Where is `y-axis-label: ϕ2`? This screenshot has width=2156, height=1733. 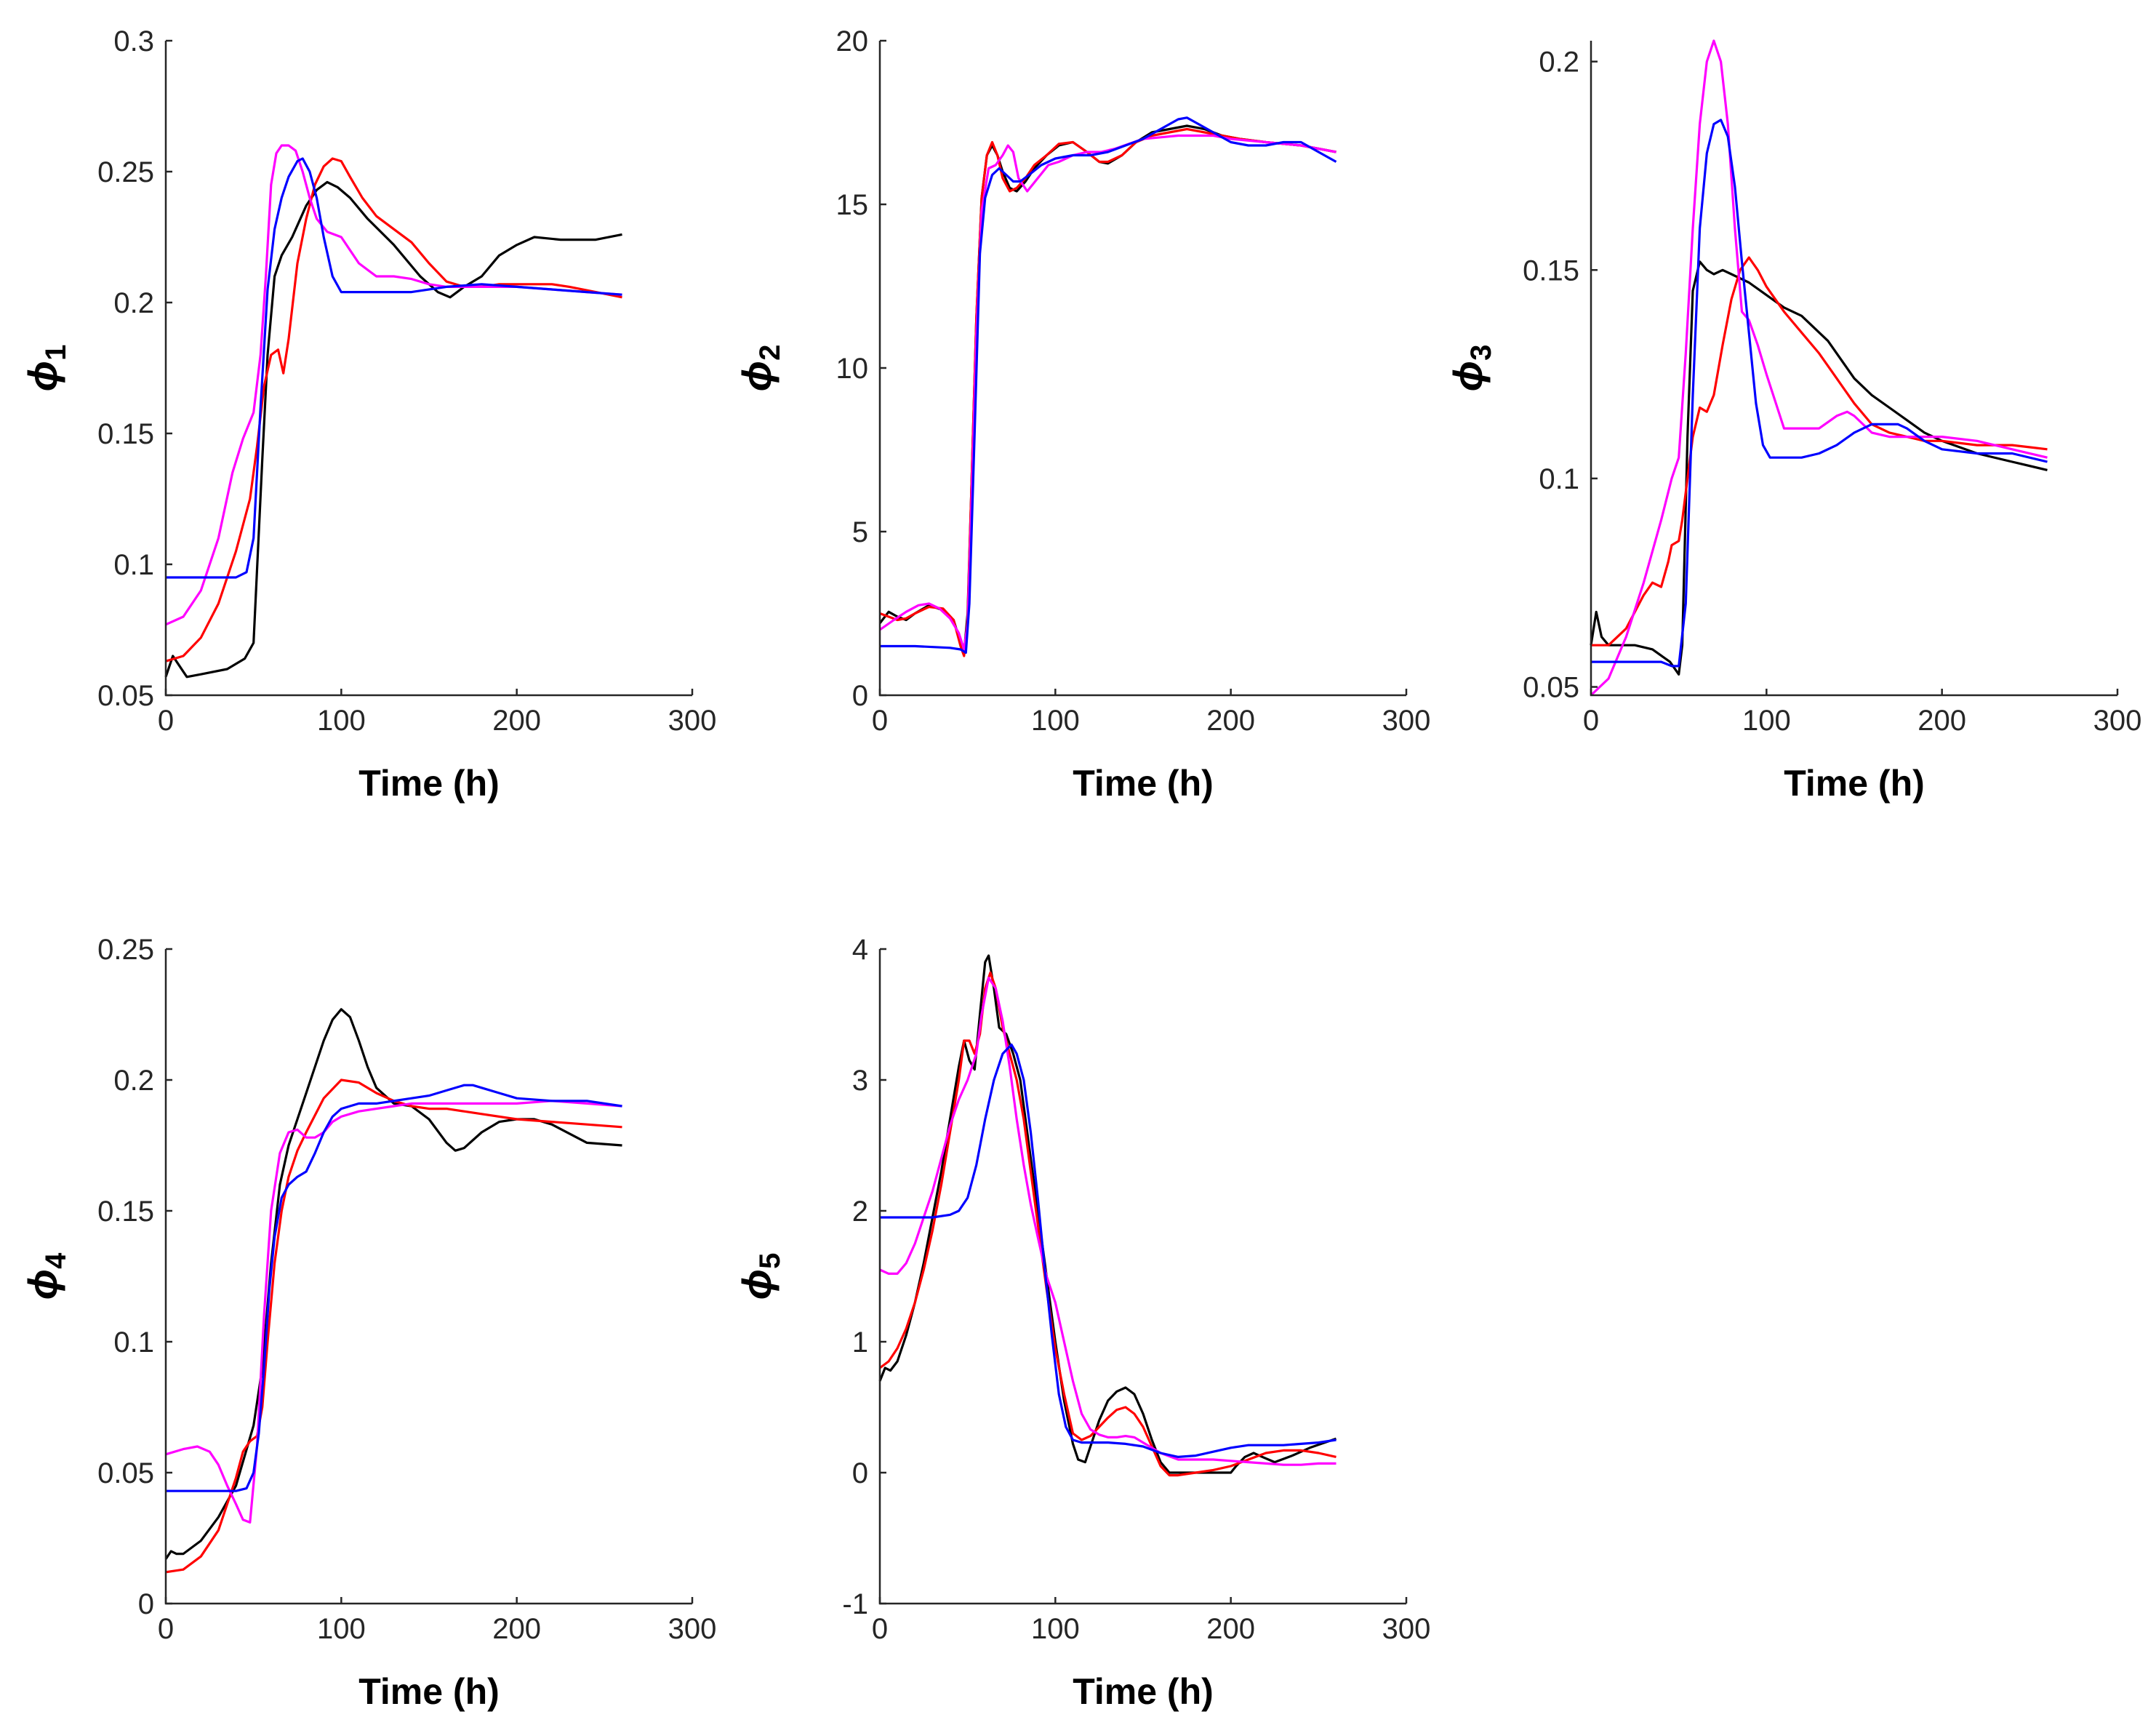 y-axis-label: ϕ2 is located at coordinates (760, 368).